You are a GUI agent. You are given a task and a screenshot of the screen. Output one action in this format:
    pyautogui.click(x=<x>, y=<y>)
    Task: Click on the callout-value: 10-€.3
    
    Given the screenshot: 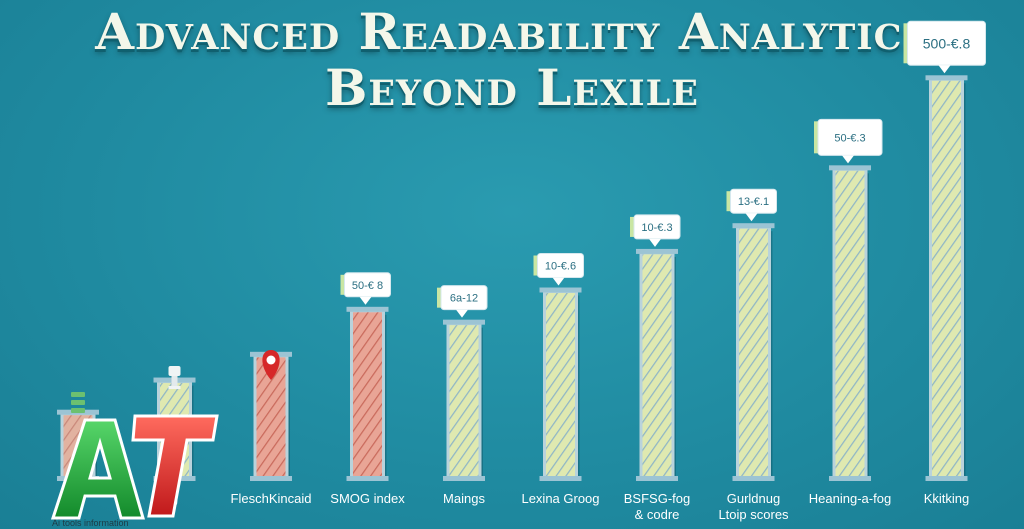 What is the action you would take?
    pyautogui.click(x=656, y=228)
    